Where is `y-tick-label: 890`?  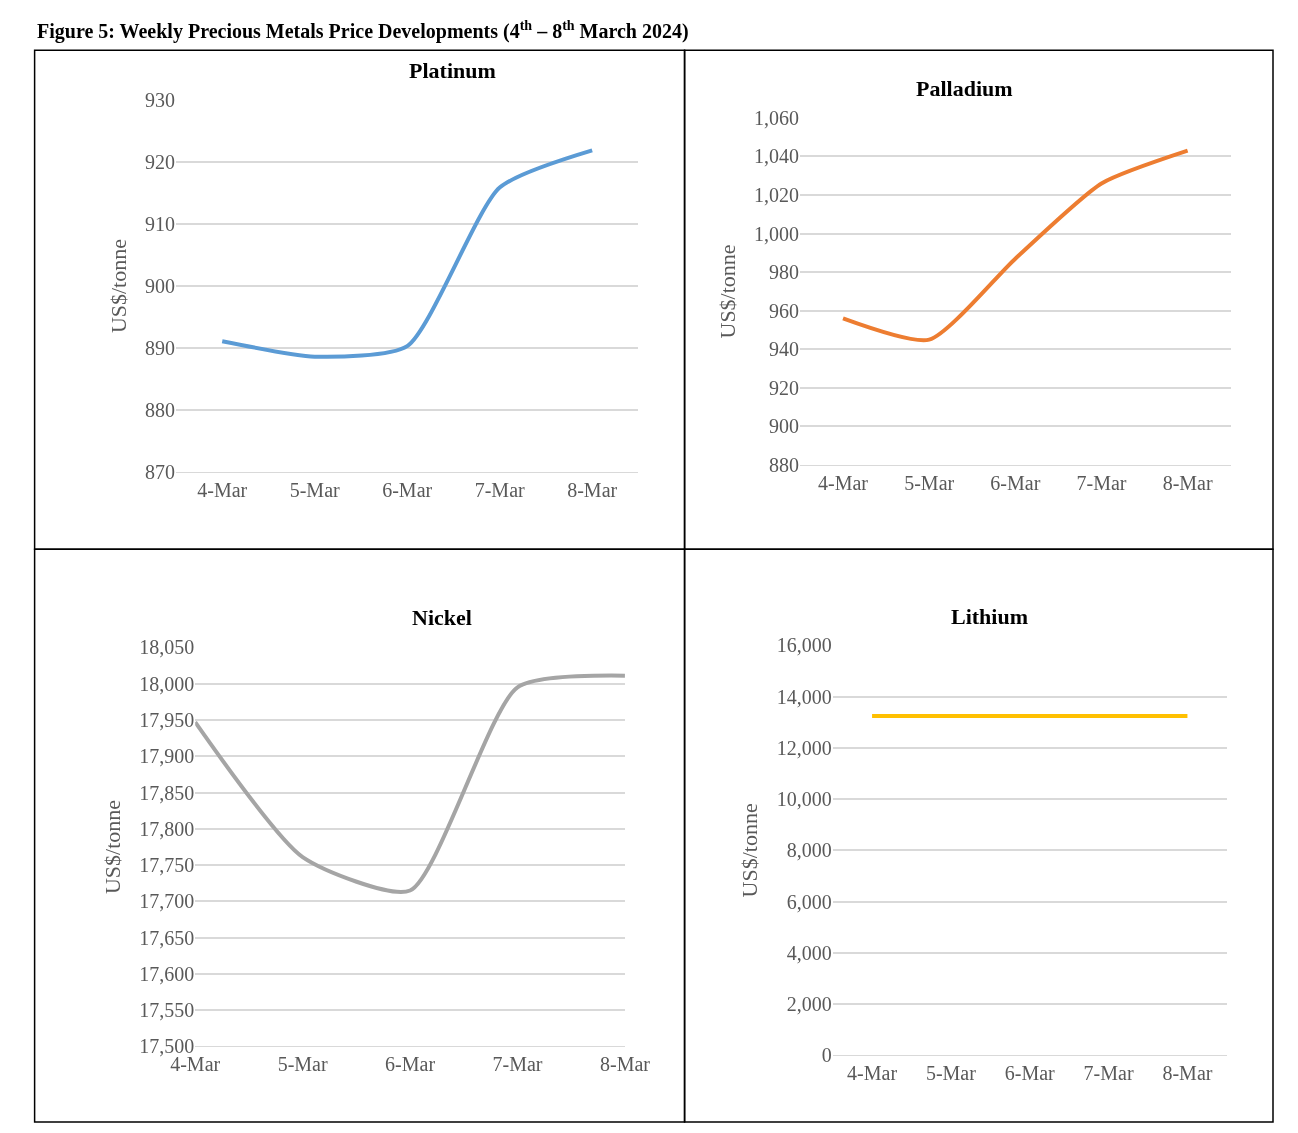 y-tick-label: 890 is located at coordinates (159, 347).